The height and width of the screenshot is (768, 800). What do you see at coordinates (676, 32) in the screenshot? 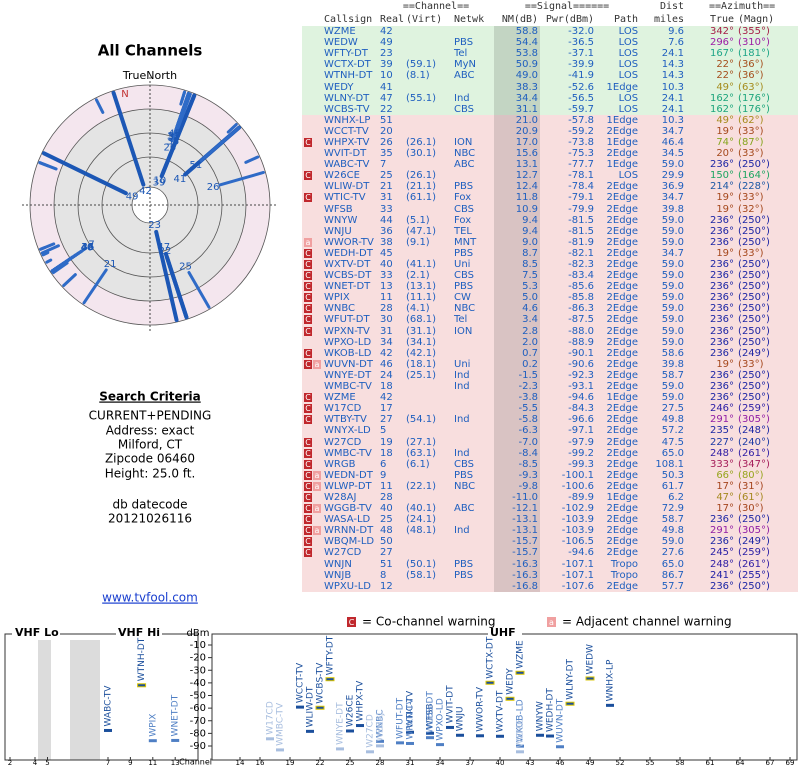
I see `cell-dist: 9.6` at bounding box center [676, 32].